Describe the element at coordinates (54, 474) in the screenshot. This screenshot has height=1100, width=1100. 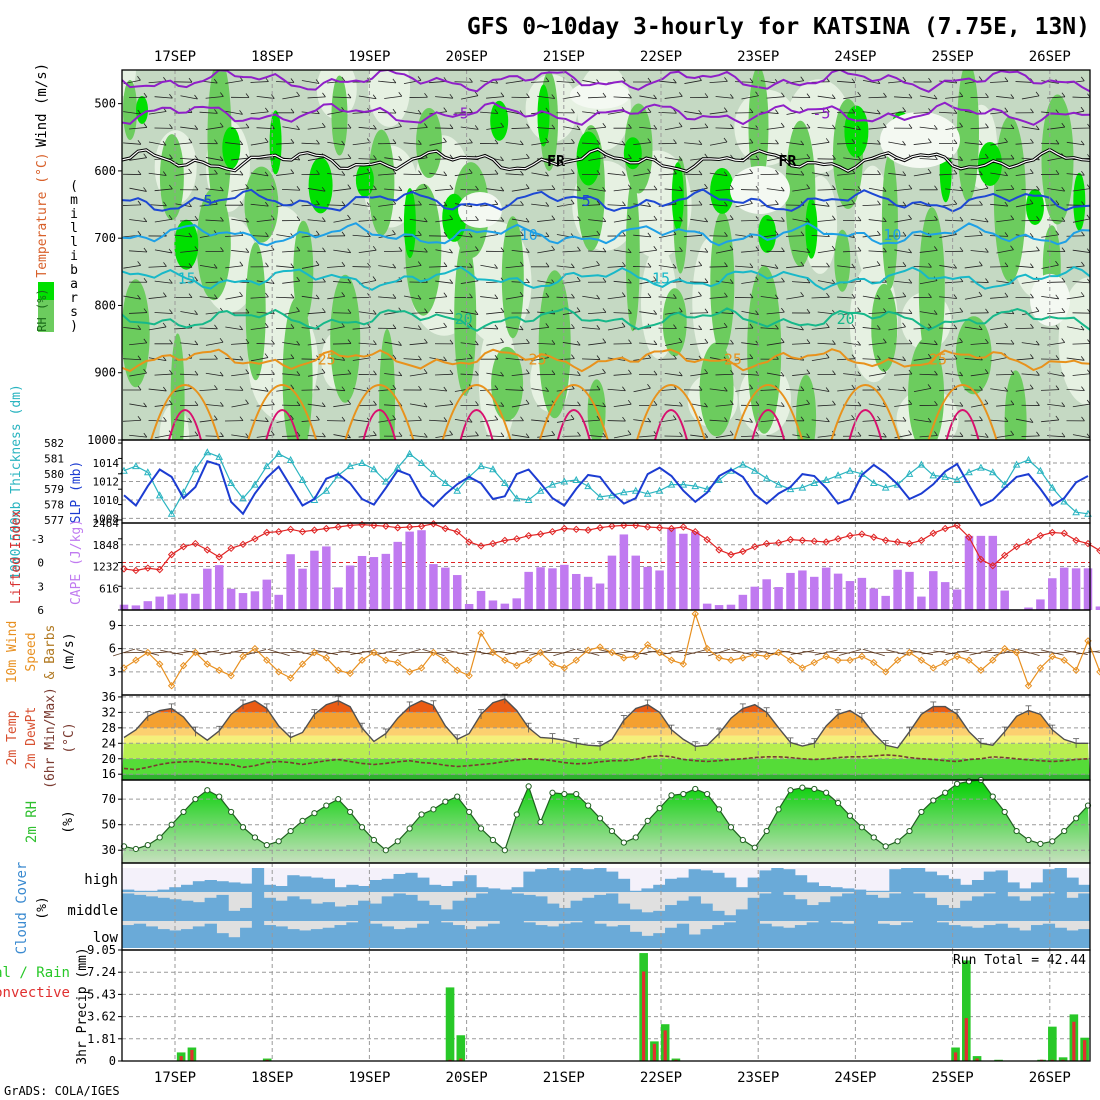
I see `thickness-tick-label: 580` at that location.